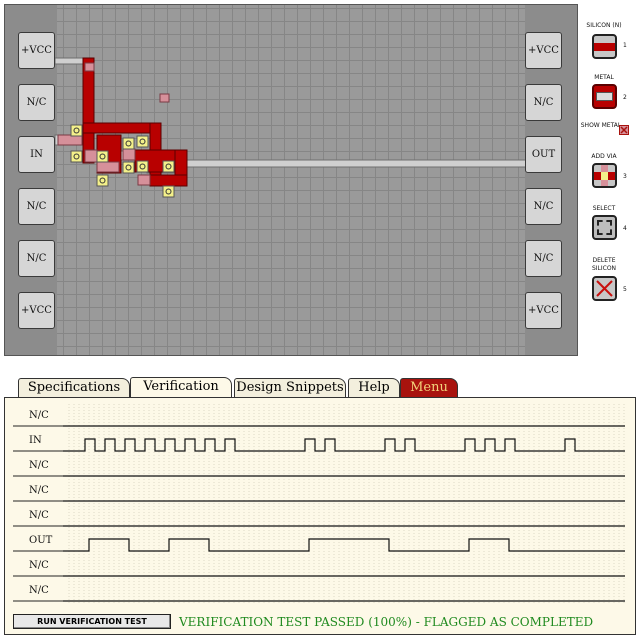 The height and width of the screenshot is (640, 640). What do you see at coordinates (543, 310) in the screenshot?
I see `pad-right-vcc-bottom: +VCC` at bounding box center [543, 310].